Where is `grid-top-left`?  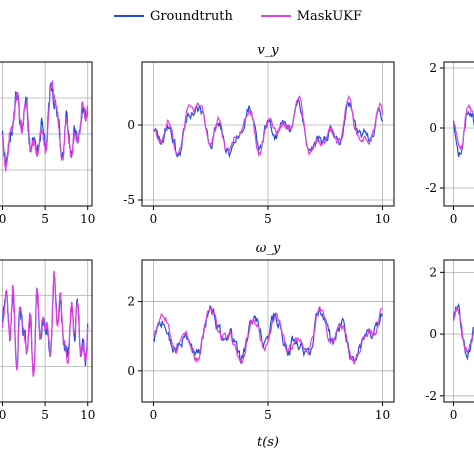 grid-top-left is located at coordinates (46, 134).